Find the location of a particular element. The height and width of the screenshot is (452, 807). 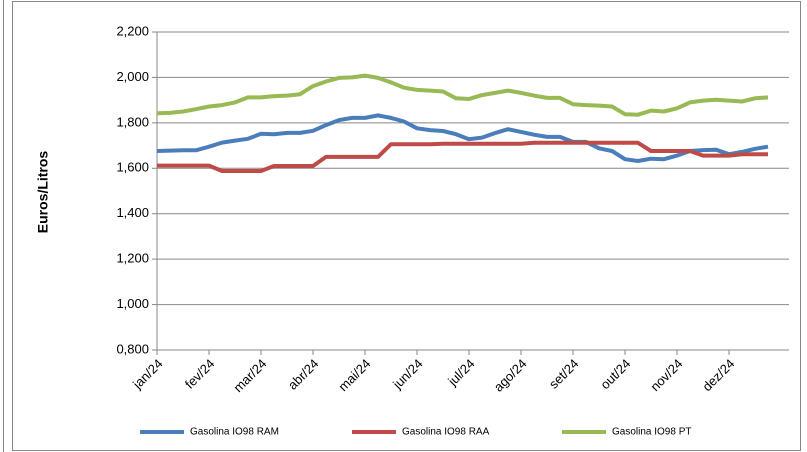

x-tick-label: nov/24 is located at coordinates (666, 375).